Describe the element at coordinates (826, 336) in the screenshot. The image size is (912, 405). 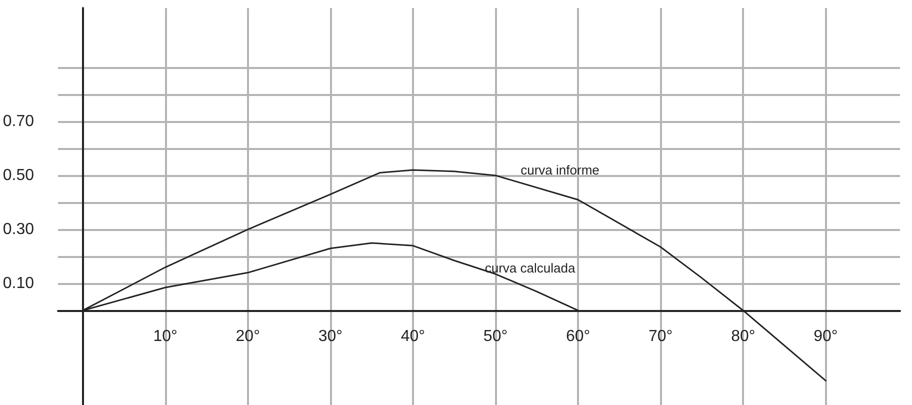
I see `x-tick-label: 90°` at that location.